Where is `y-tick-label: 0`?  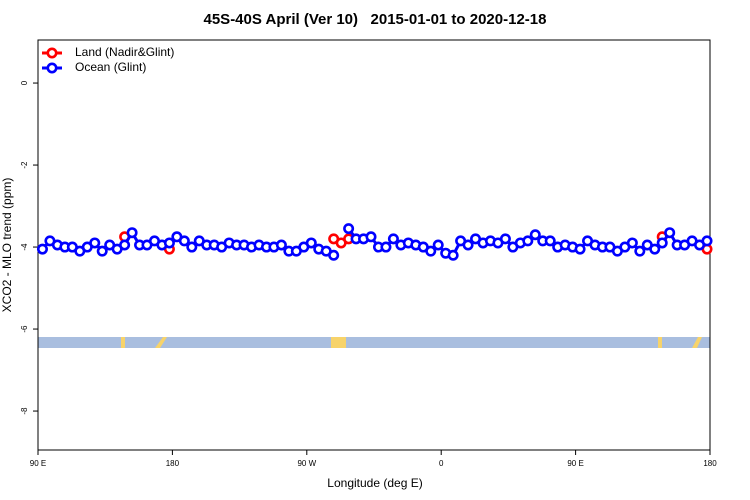
y-tick-label: 0 is located at coordinates (24, 82).